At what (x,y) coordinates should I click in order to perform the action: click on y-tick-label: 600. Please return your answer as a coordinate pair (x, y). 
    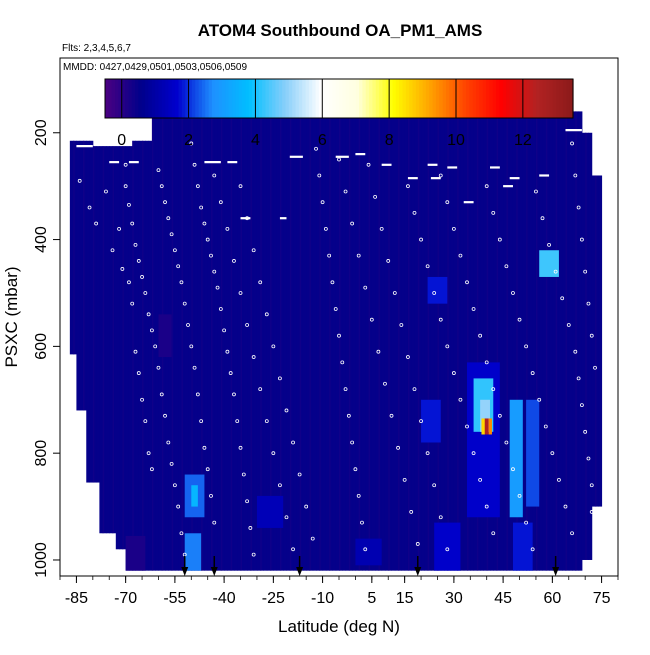
    Looking at the image, I should click on (41, 346).